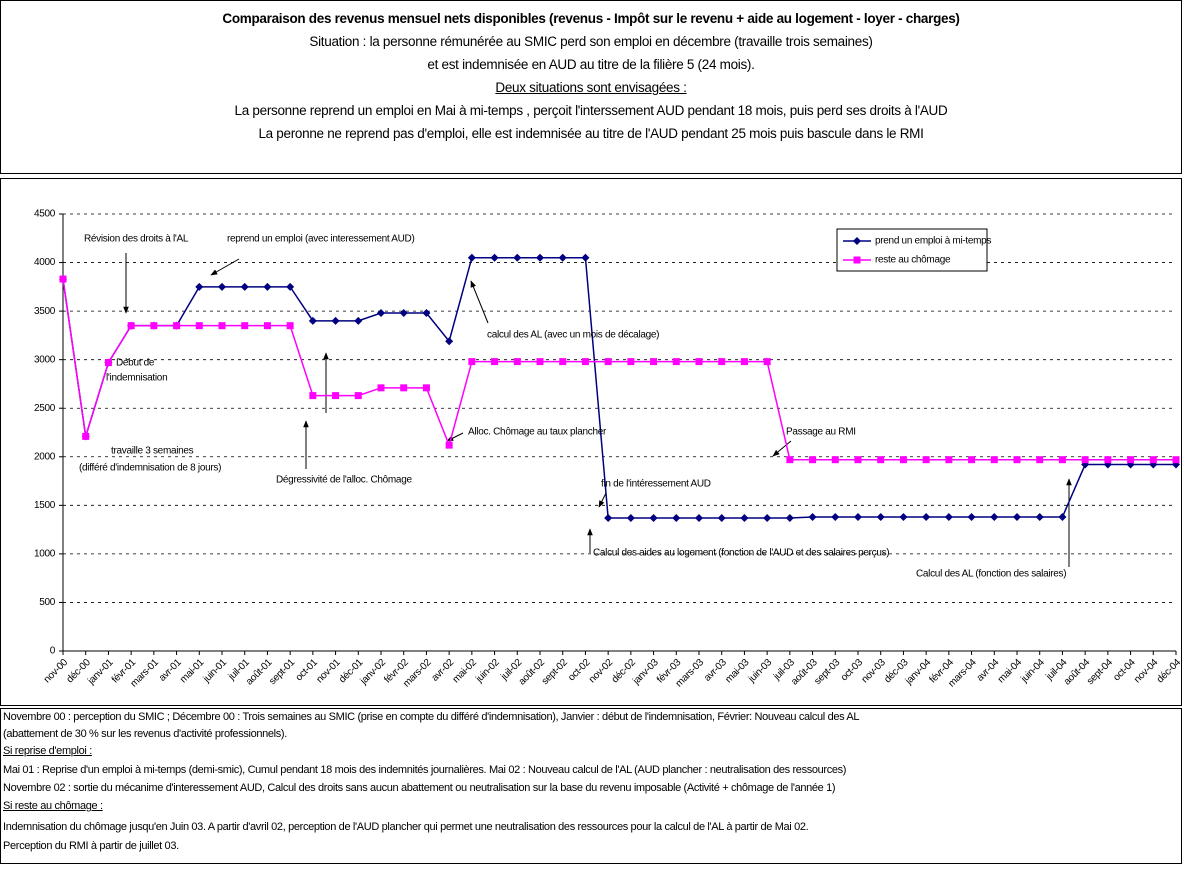 This screenshot has width=1182, height=886. What do you see at coordinates (136, 239) in the screenshot?
I see `annotation: Révision des droits à l'AL` at bounding box center [136, 239].